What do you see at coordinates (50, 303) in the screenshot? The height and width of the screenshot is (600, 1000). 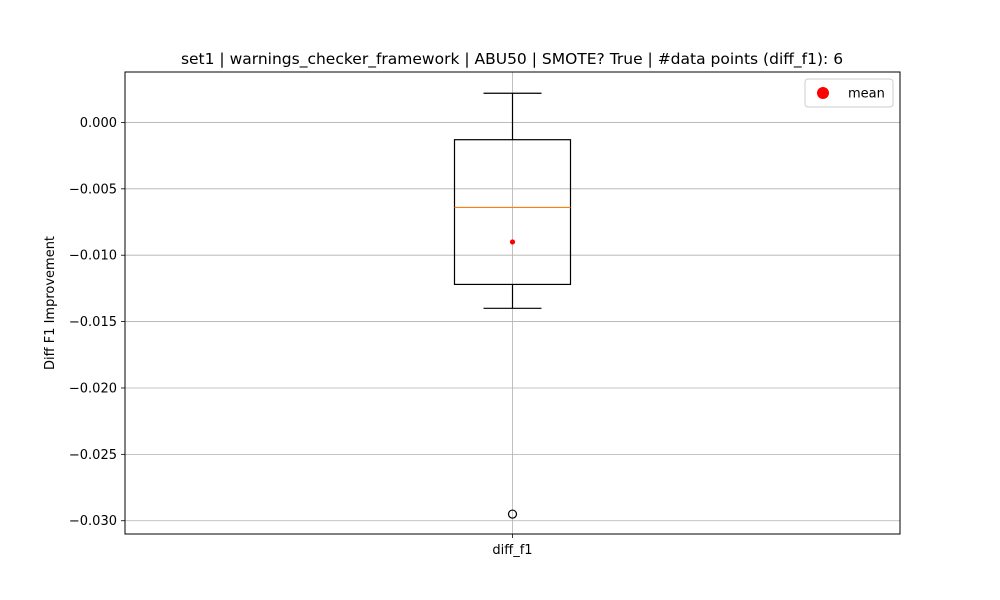 I see `y-axis-label: Diff F1 Improvement` at bounding box center [50, 303].